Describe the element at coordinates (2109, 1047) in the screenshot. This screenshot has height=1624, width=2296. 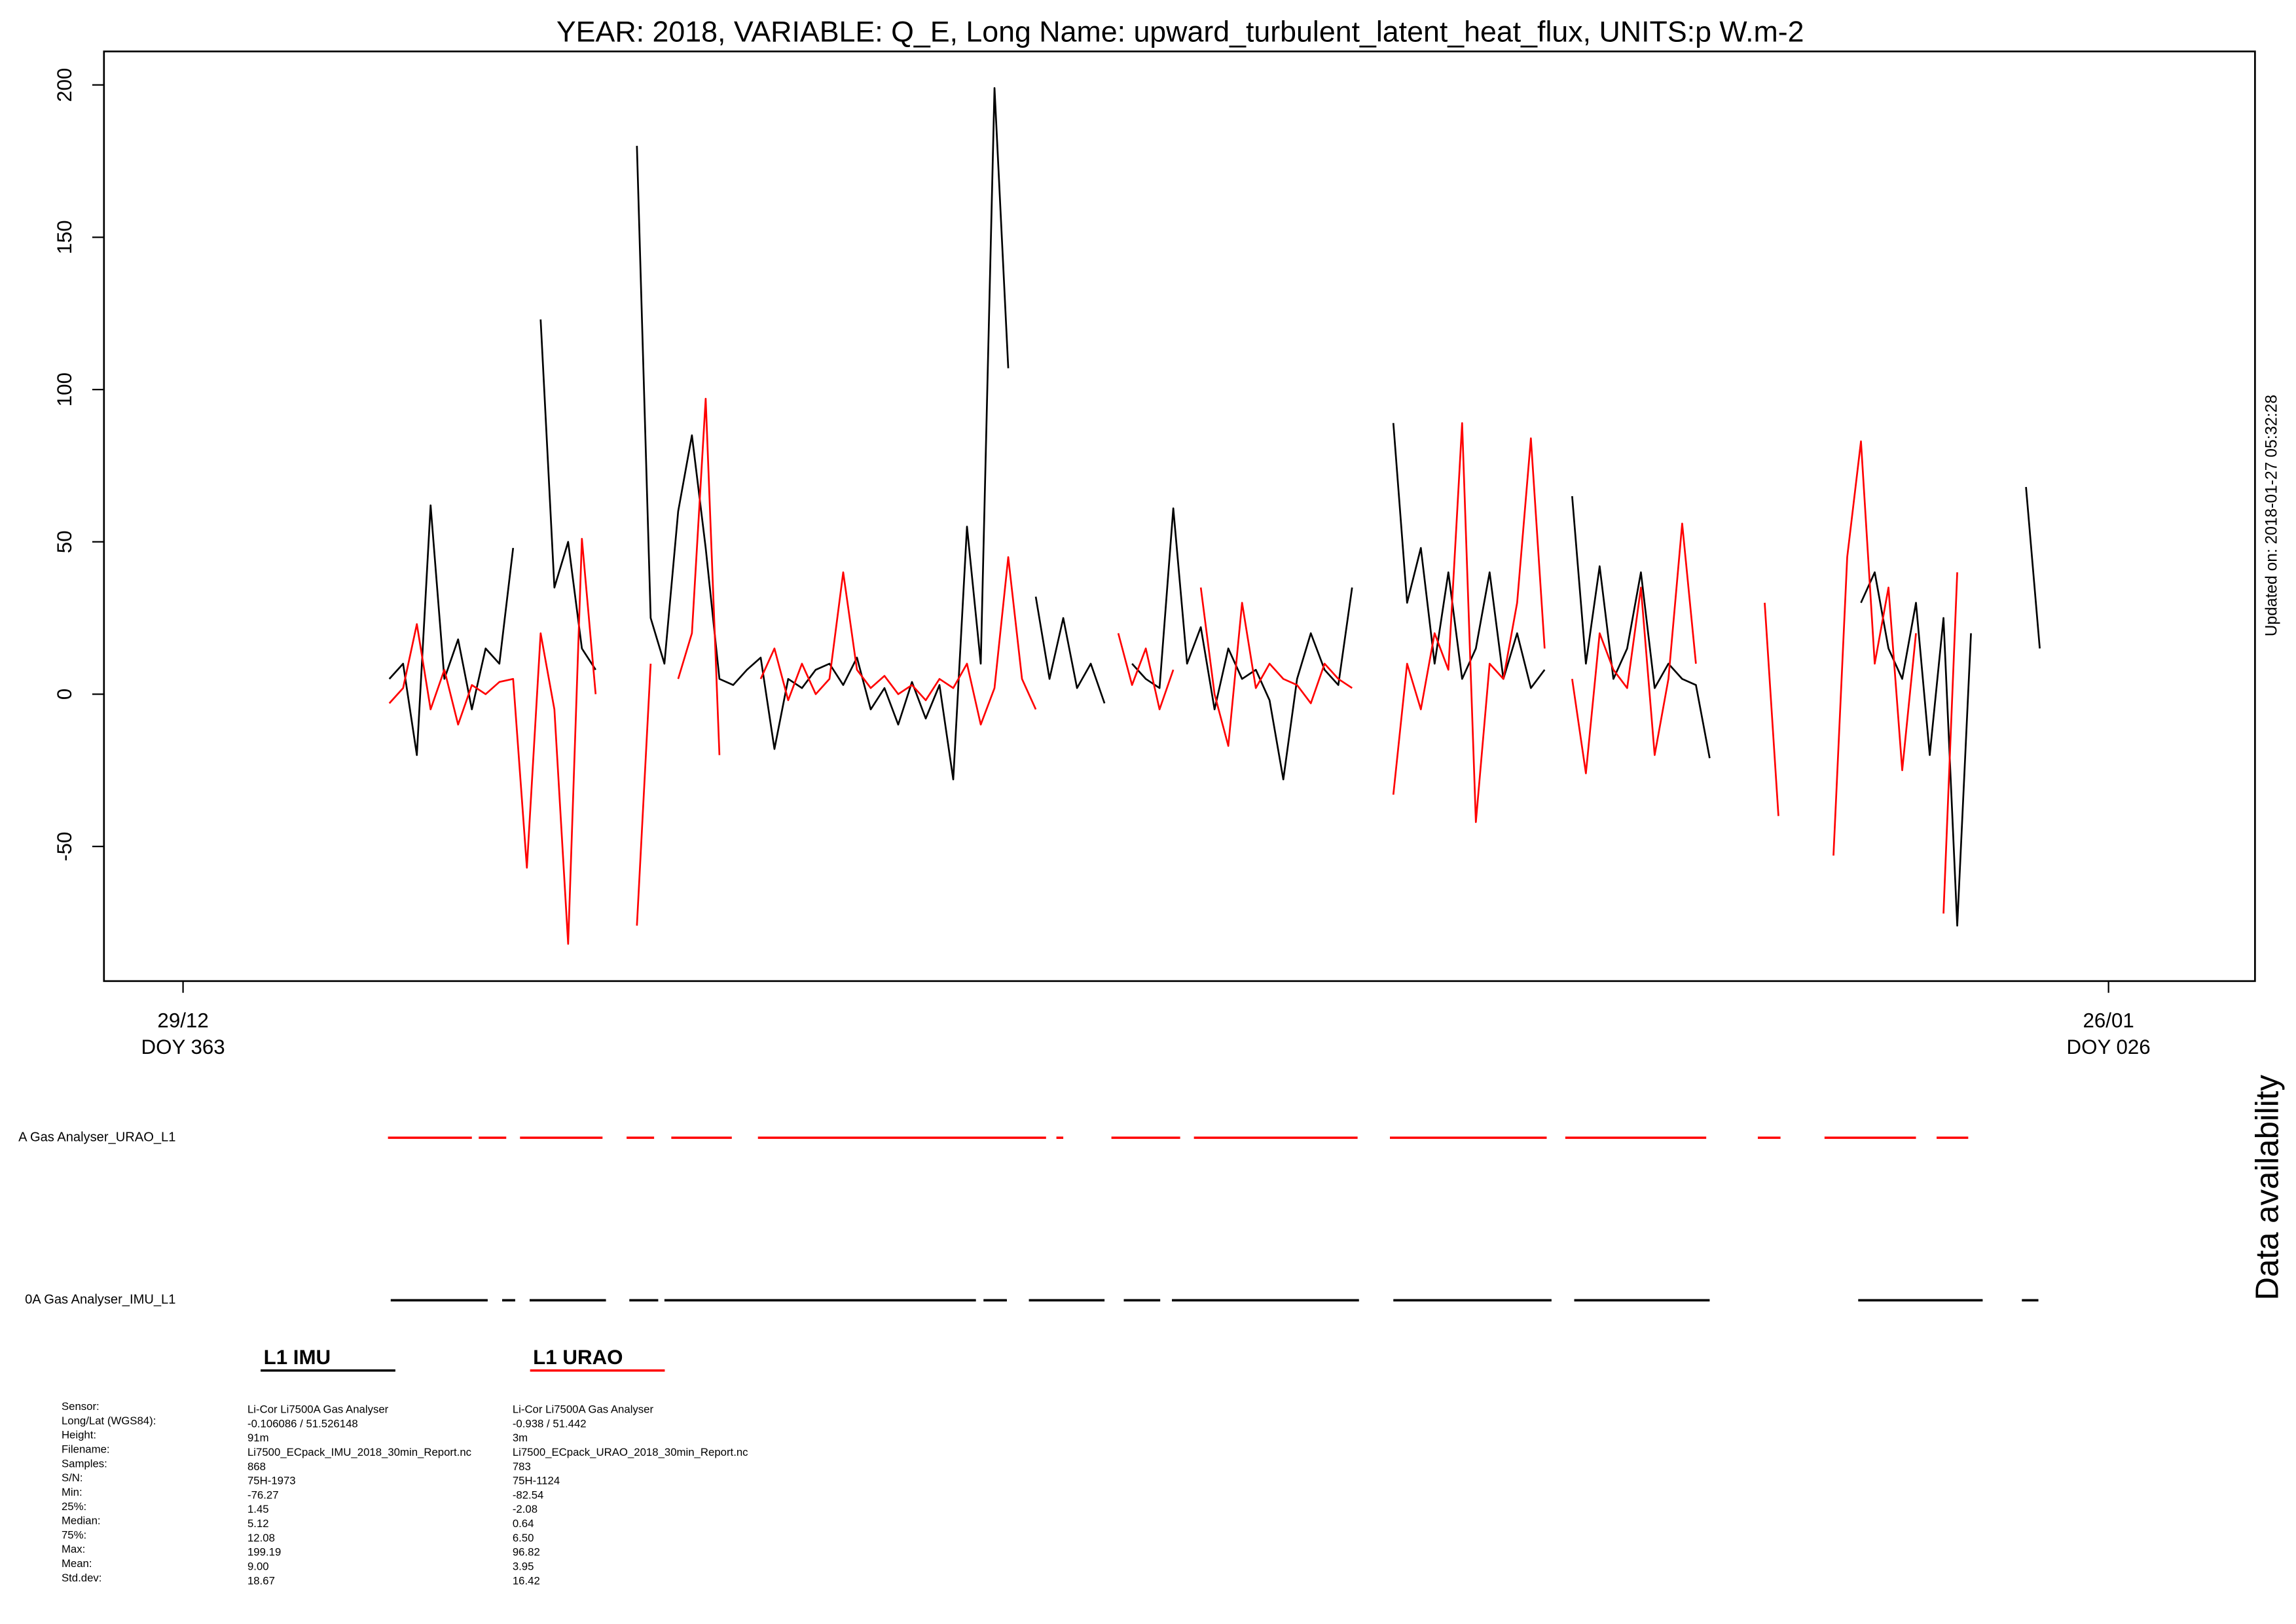
I see `x-tick-sublabel: DOY 026` at that location.